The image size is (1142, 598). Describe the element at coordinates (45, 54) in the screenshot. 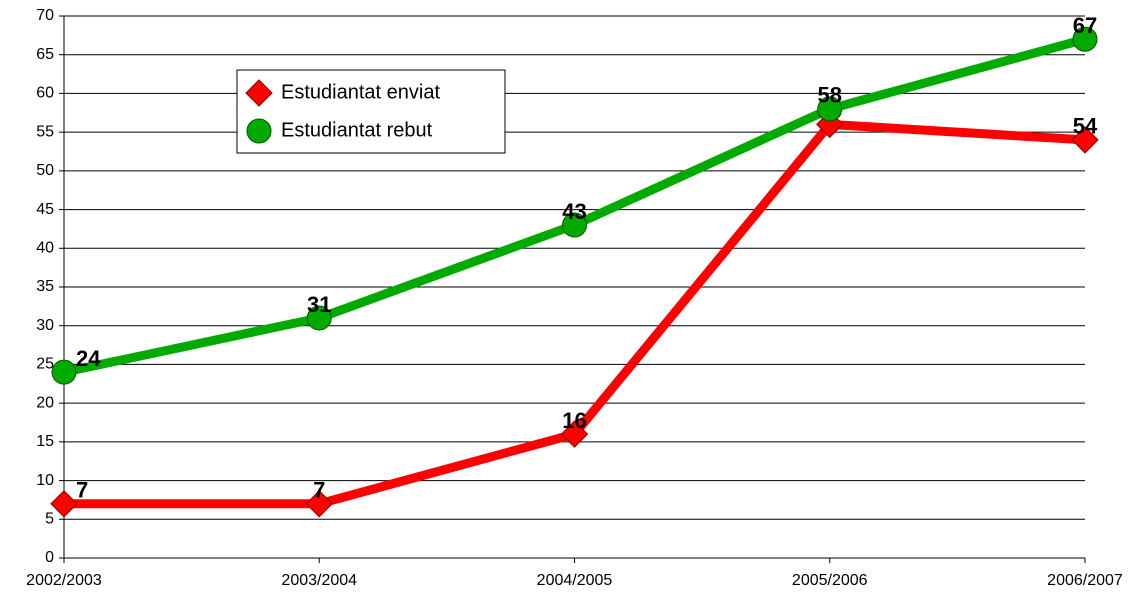

I see `y-tick-label: 65` at that location.